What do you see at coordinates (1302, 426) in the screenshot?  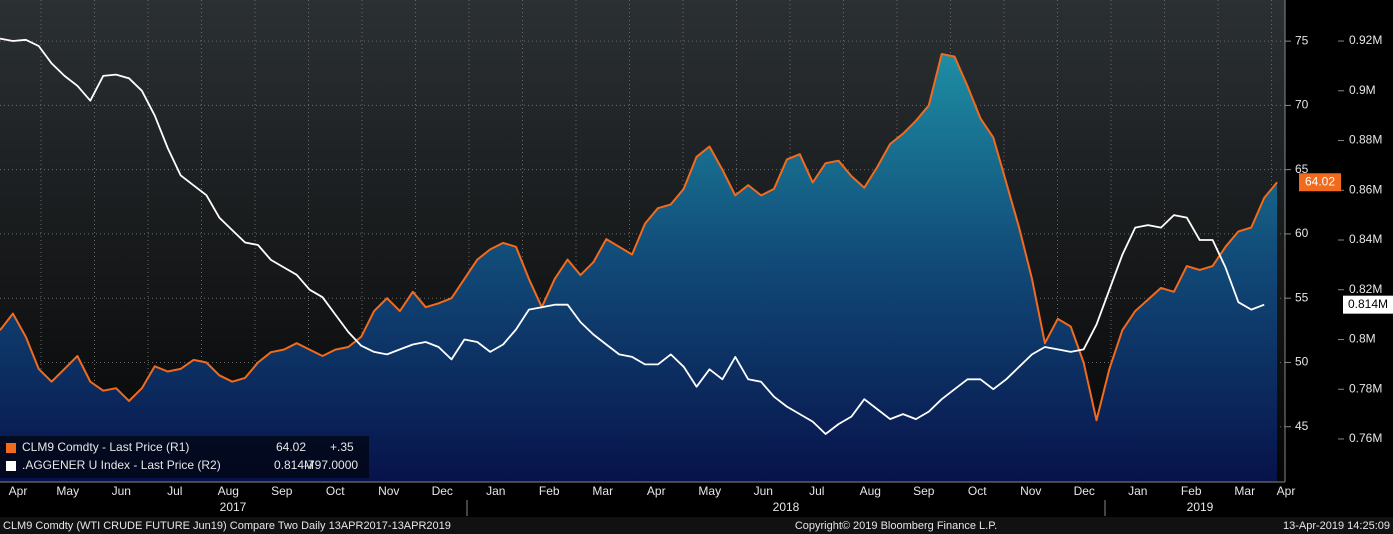 I see `y-tick-label: 45` at bounding box center [1302, 426].